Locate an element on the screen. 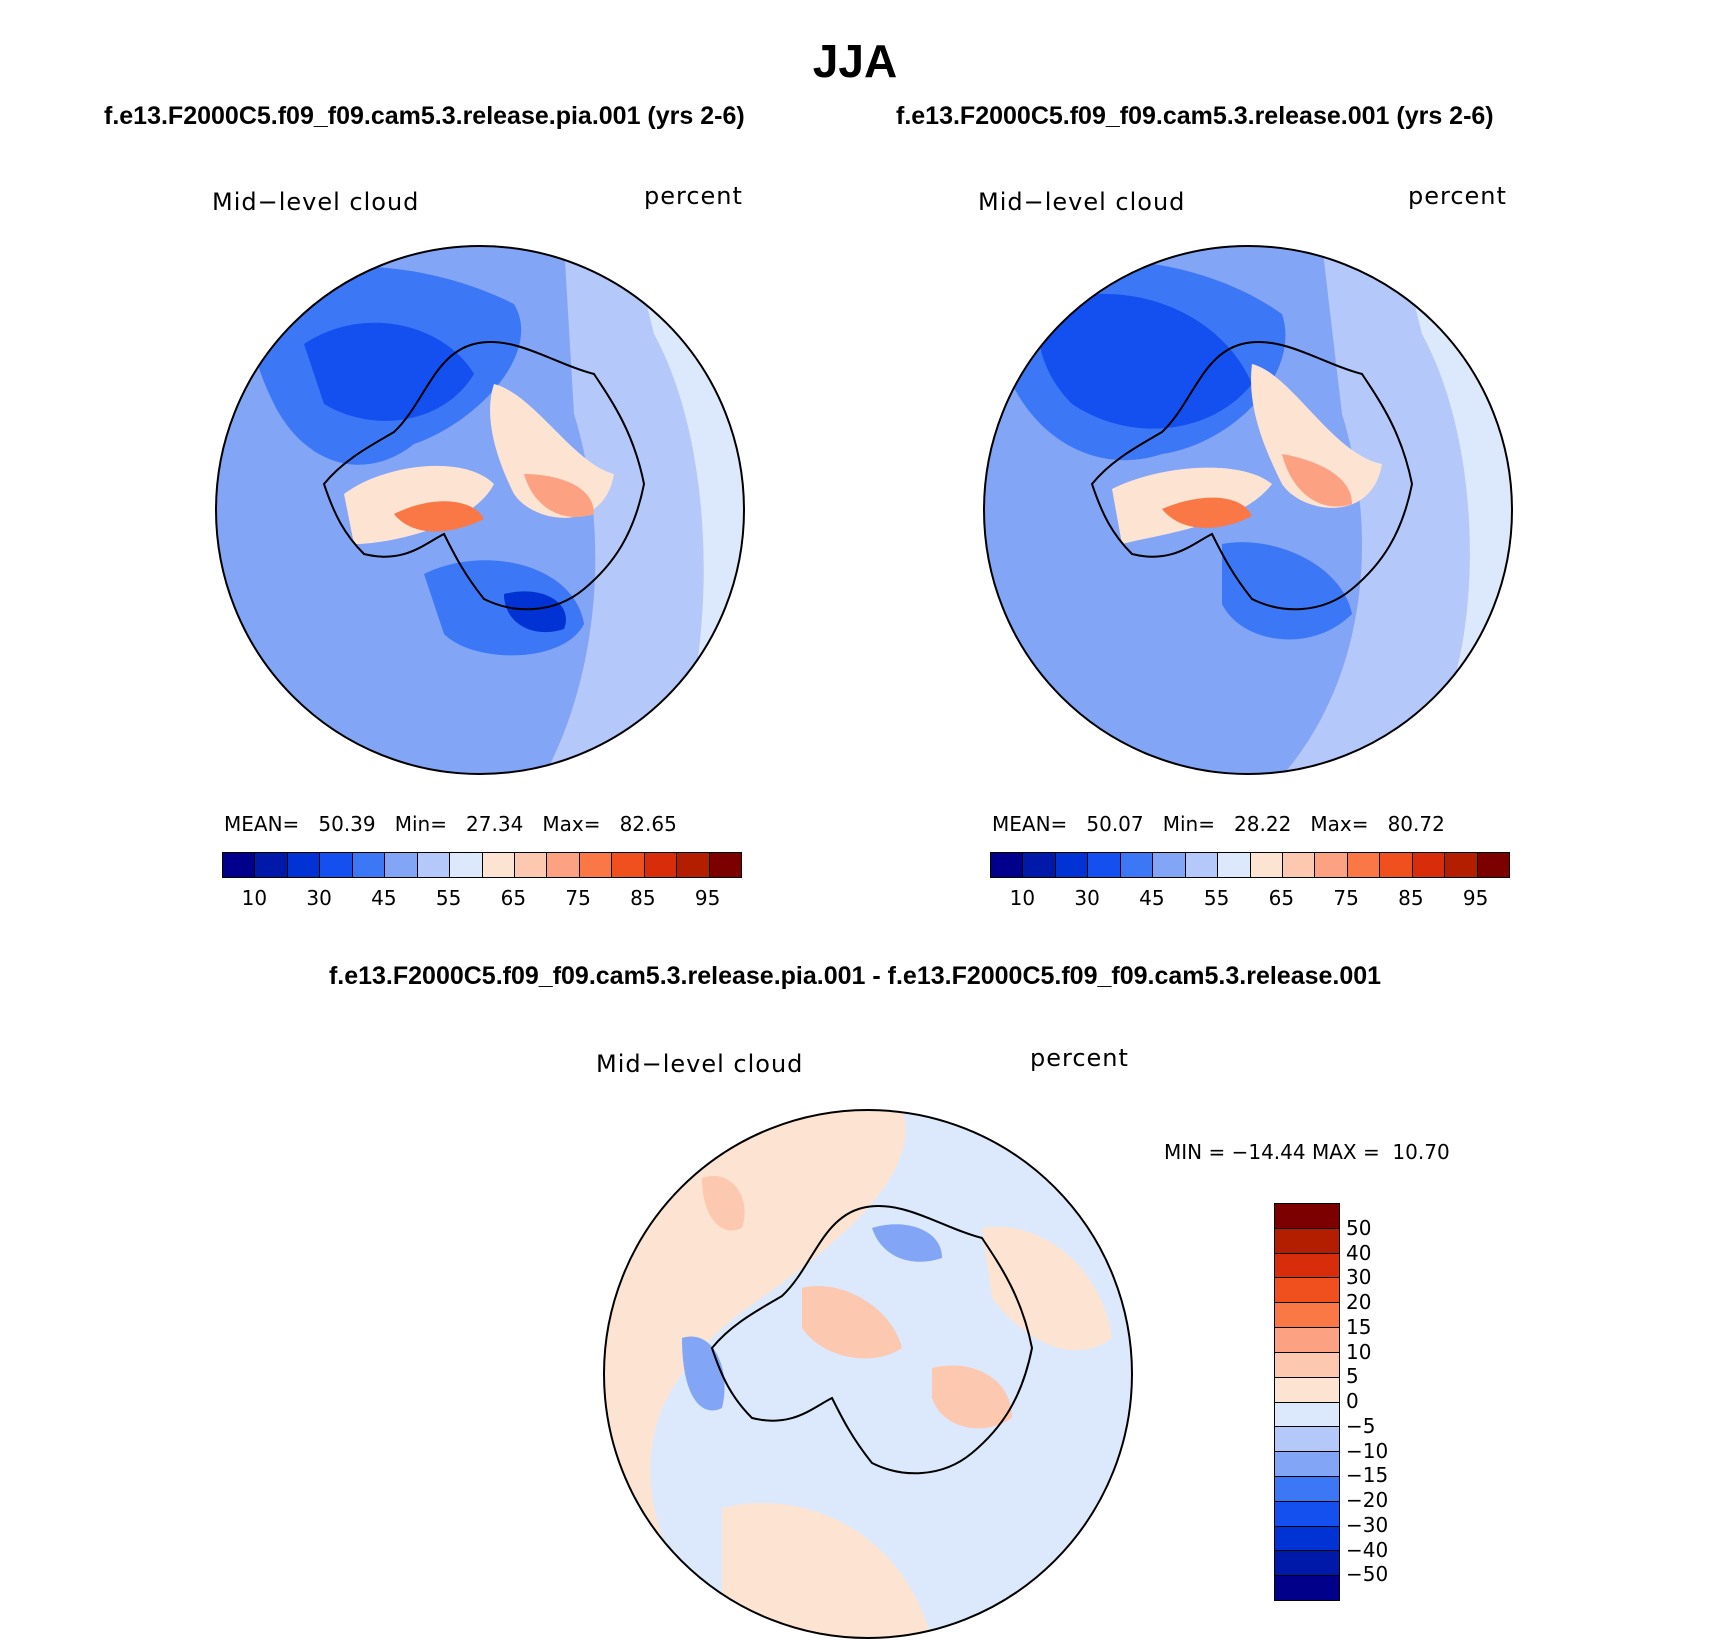 Image resolution: width=1710 pixels, height=1640 pixels. colorbar-tick-label: 0 is located at coordinates (1352, 1401).